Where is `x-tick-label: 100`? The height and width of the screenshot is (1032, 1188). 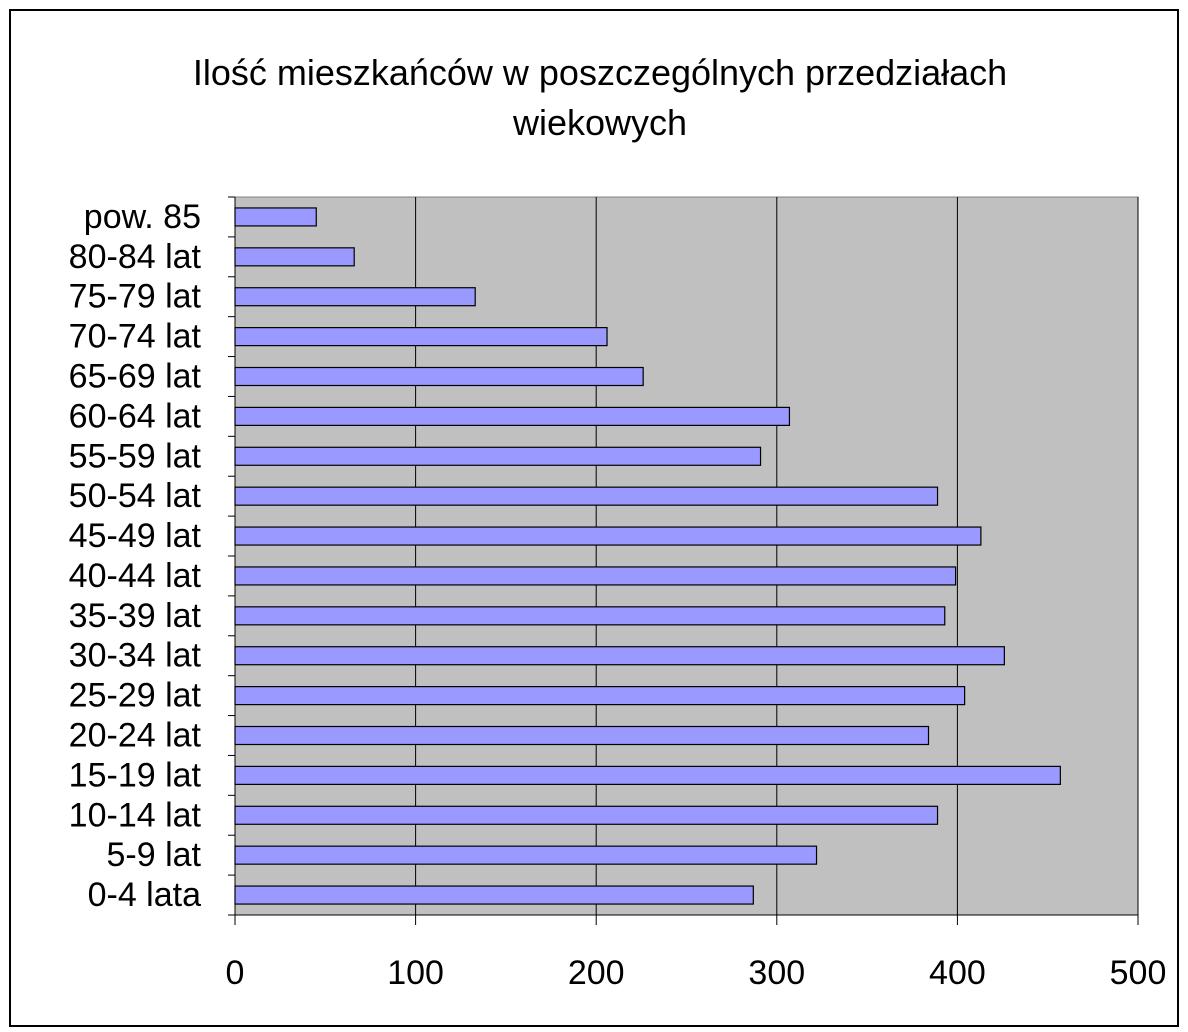
x-tick-label: 100 is located at coordinates (415, 973).